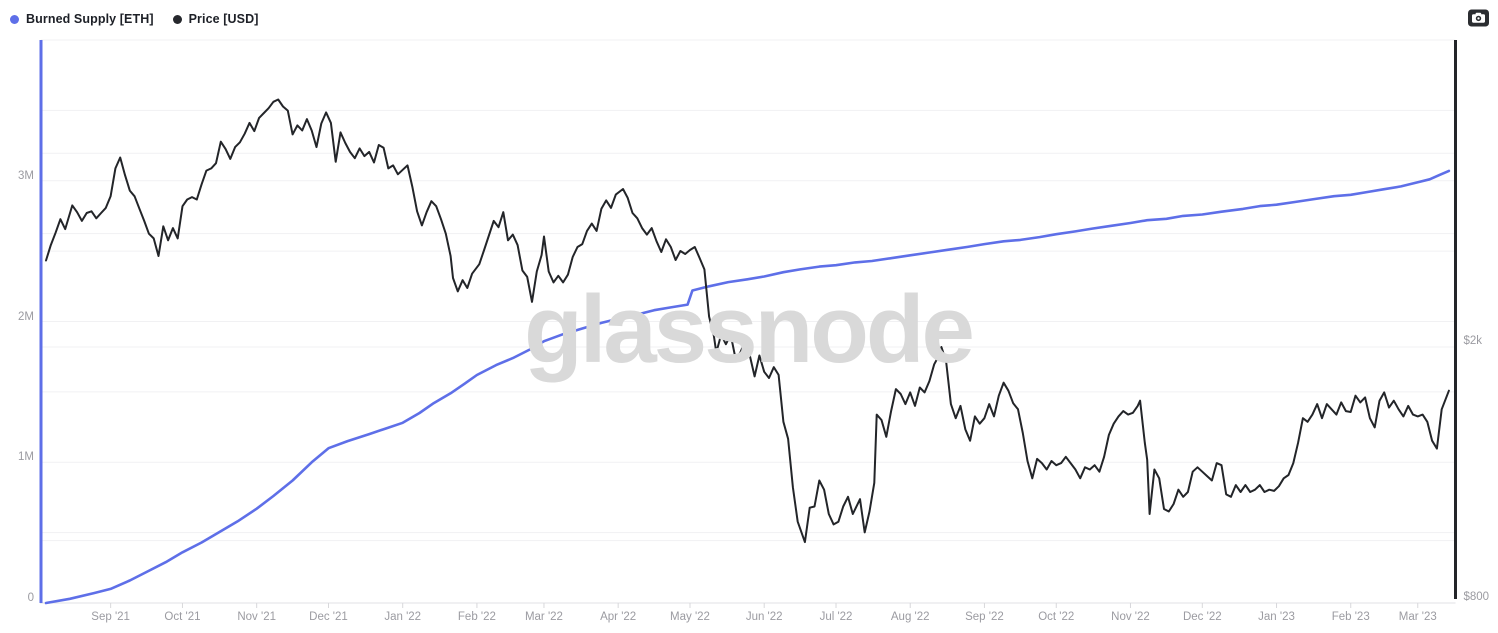 The image size is (1498, 633). Describe the element at coordinates (1130, 617) in the screenshot. I see `x-tick-label: Nov '22` at that location.